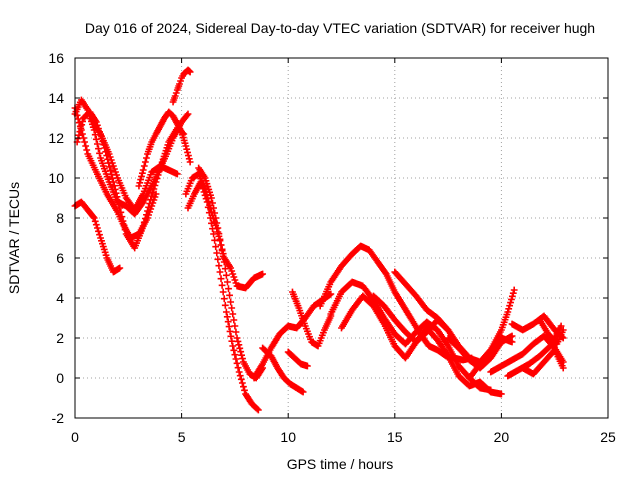 The image size is (640, 480). Describe the element at coordinates (56, 178) in the screenshot. I see `y-tick-label: 10` at that location.